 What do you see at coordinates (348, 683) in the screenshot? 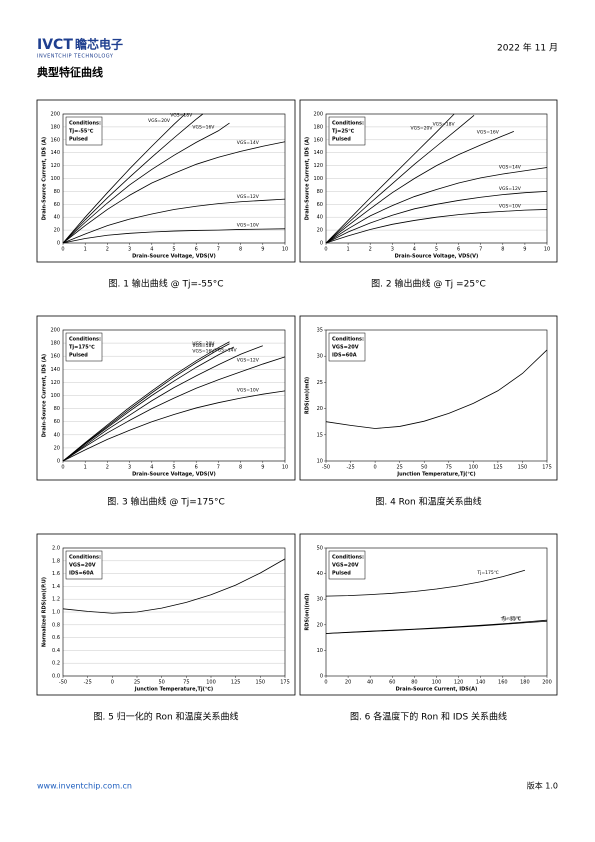
I see `x-tick-label: 20` at bounding box center [348, 683].